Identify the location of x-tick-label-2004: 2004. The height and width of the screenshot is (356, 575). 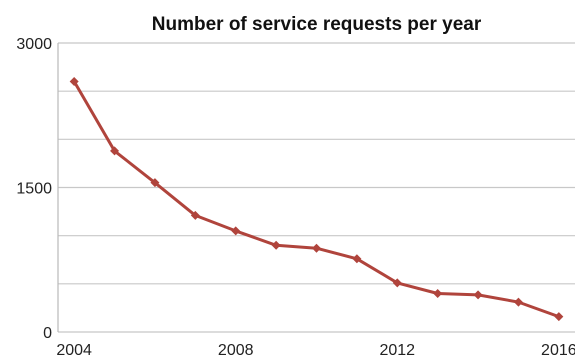
(74, 349).